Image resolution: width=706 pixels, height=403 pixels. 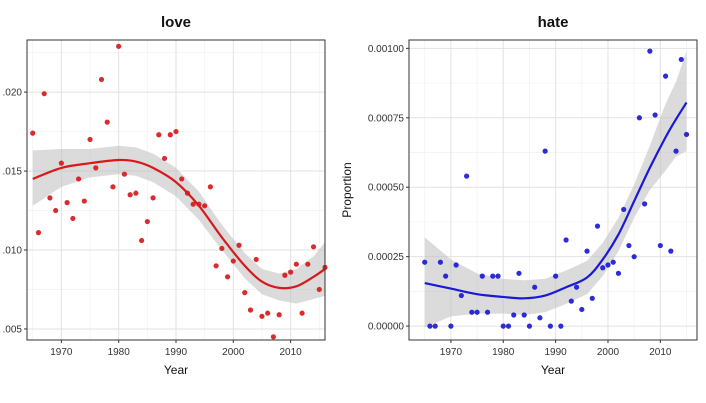 What do you see at coordinates (13, 93) in the screenshot?
I see `love-y-tick-label: .020` at bounding box center [13, 93].